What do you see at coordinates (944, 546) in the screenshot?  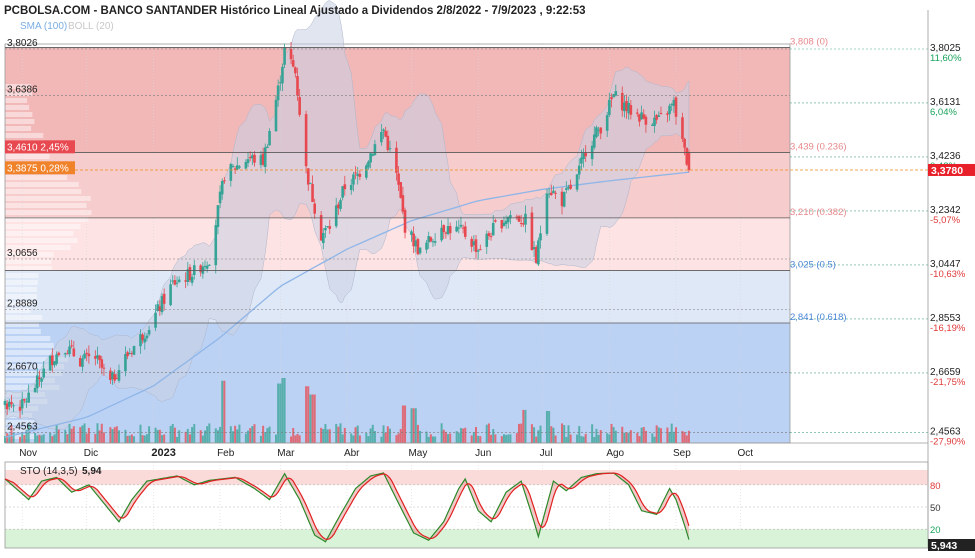 I see `sto-last-value: 5,943` at bounding box center [944, 546].